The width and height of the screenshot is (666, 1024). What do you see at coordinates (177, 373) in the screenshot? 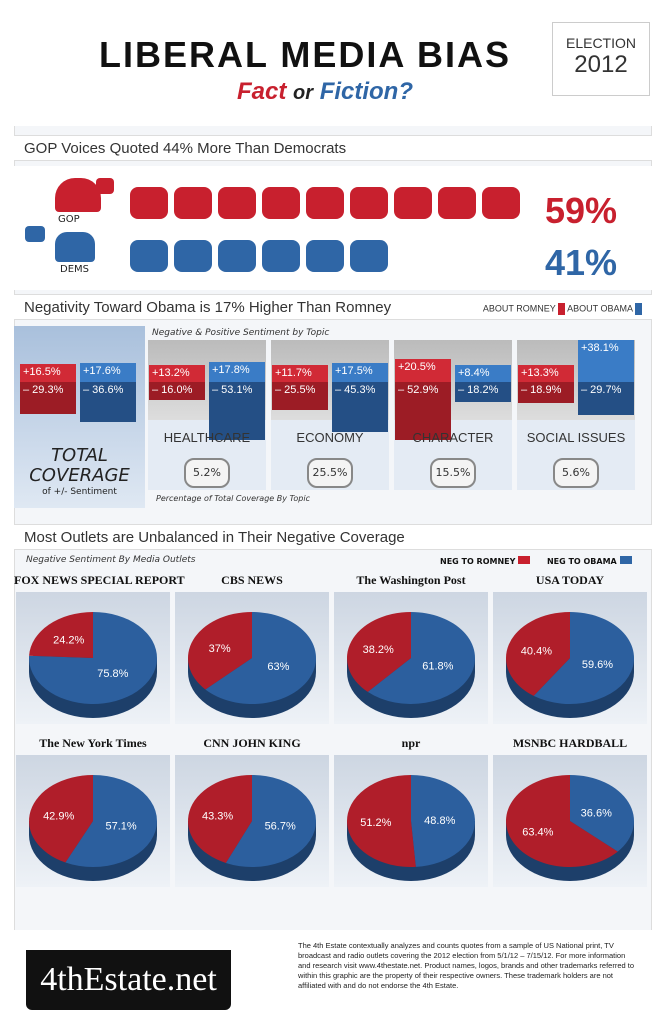
I see `sentiment-bar-romney-pos: +13.2%` at bounding box center [177, 373].